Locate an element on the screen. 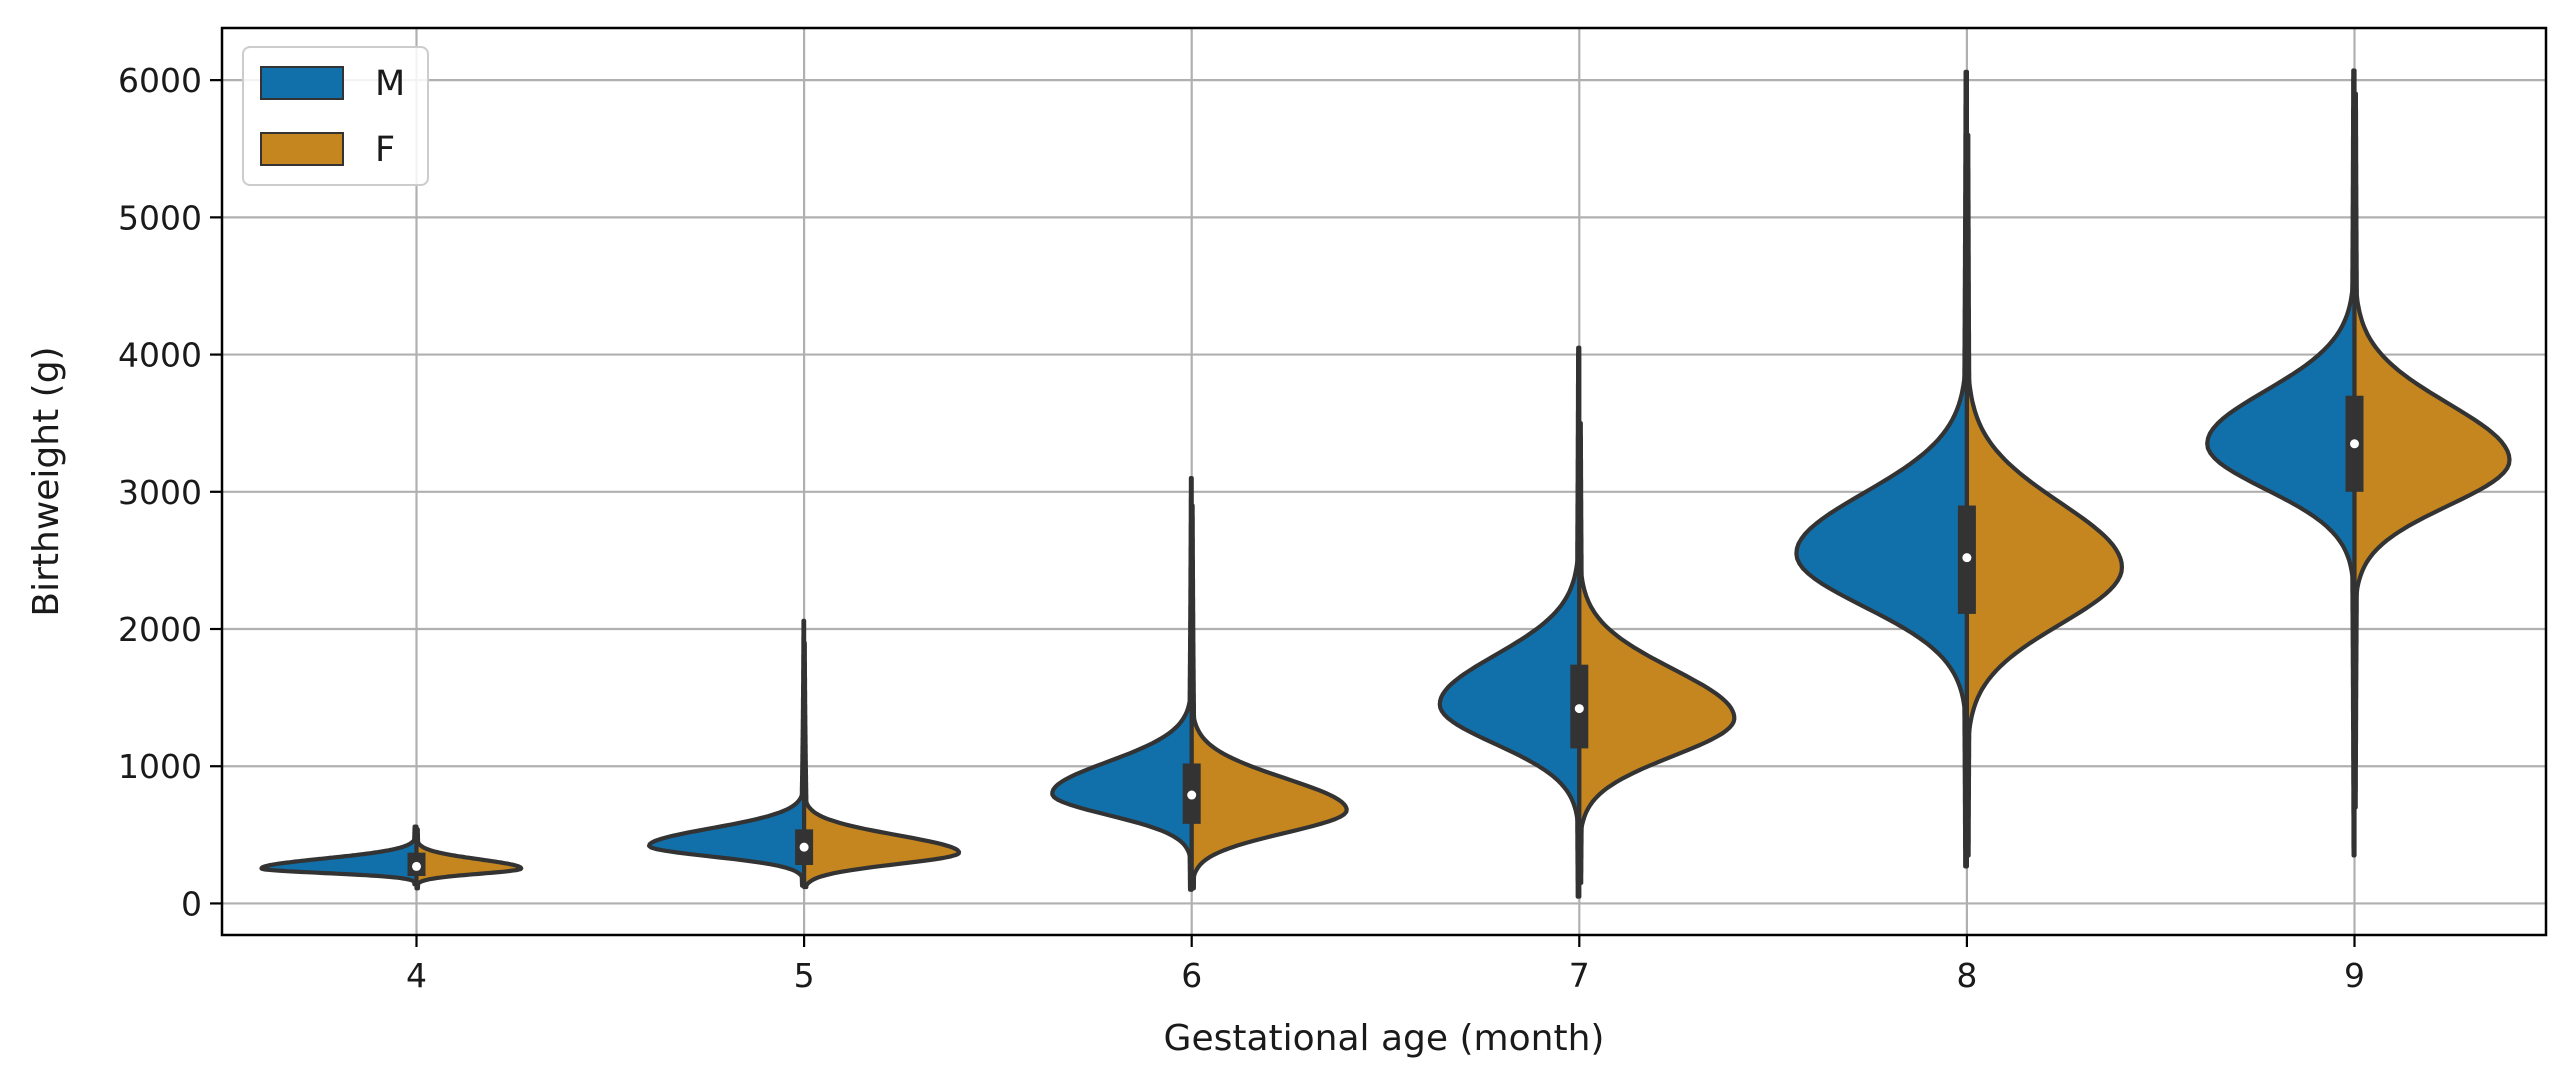 The height and width of the screenshot is (1091, 2576). x-axis-label: Gestational age (month) is located at coordinates (1384, 1038).